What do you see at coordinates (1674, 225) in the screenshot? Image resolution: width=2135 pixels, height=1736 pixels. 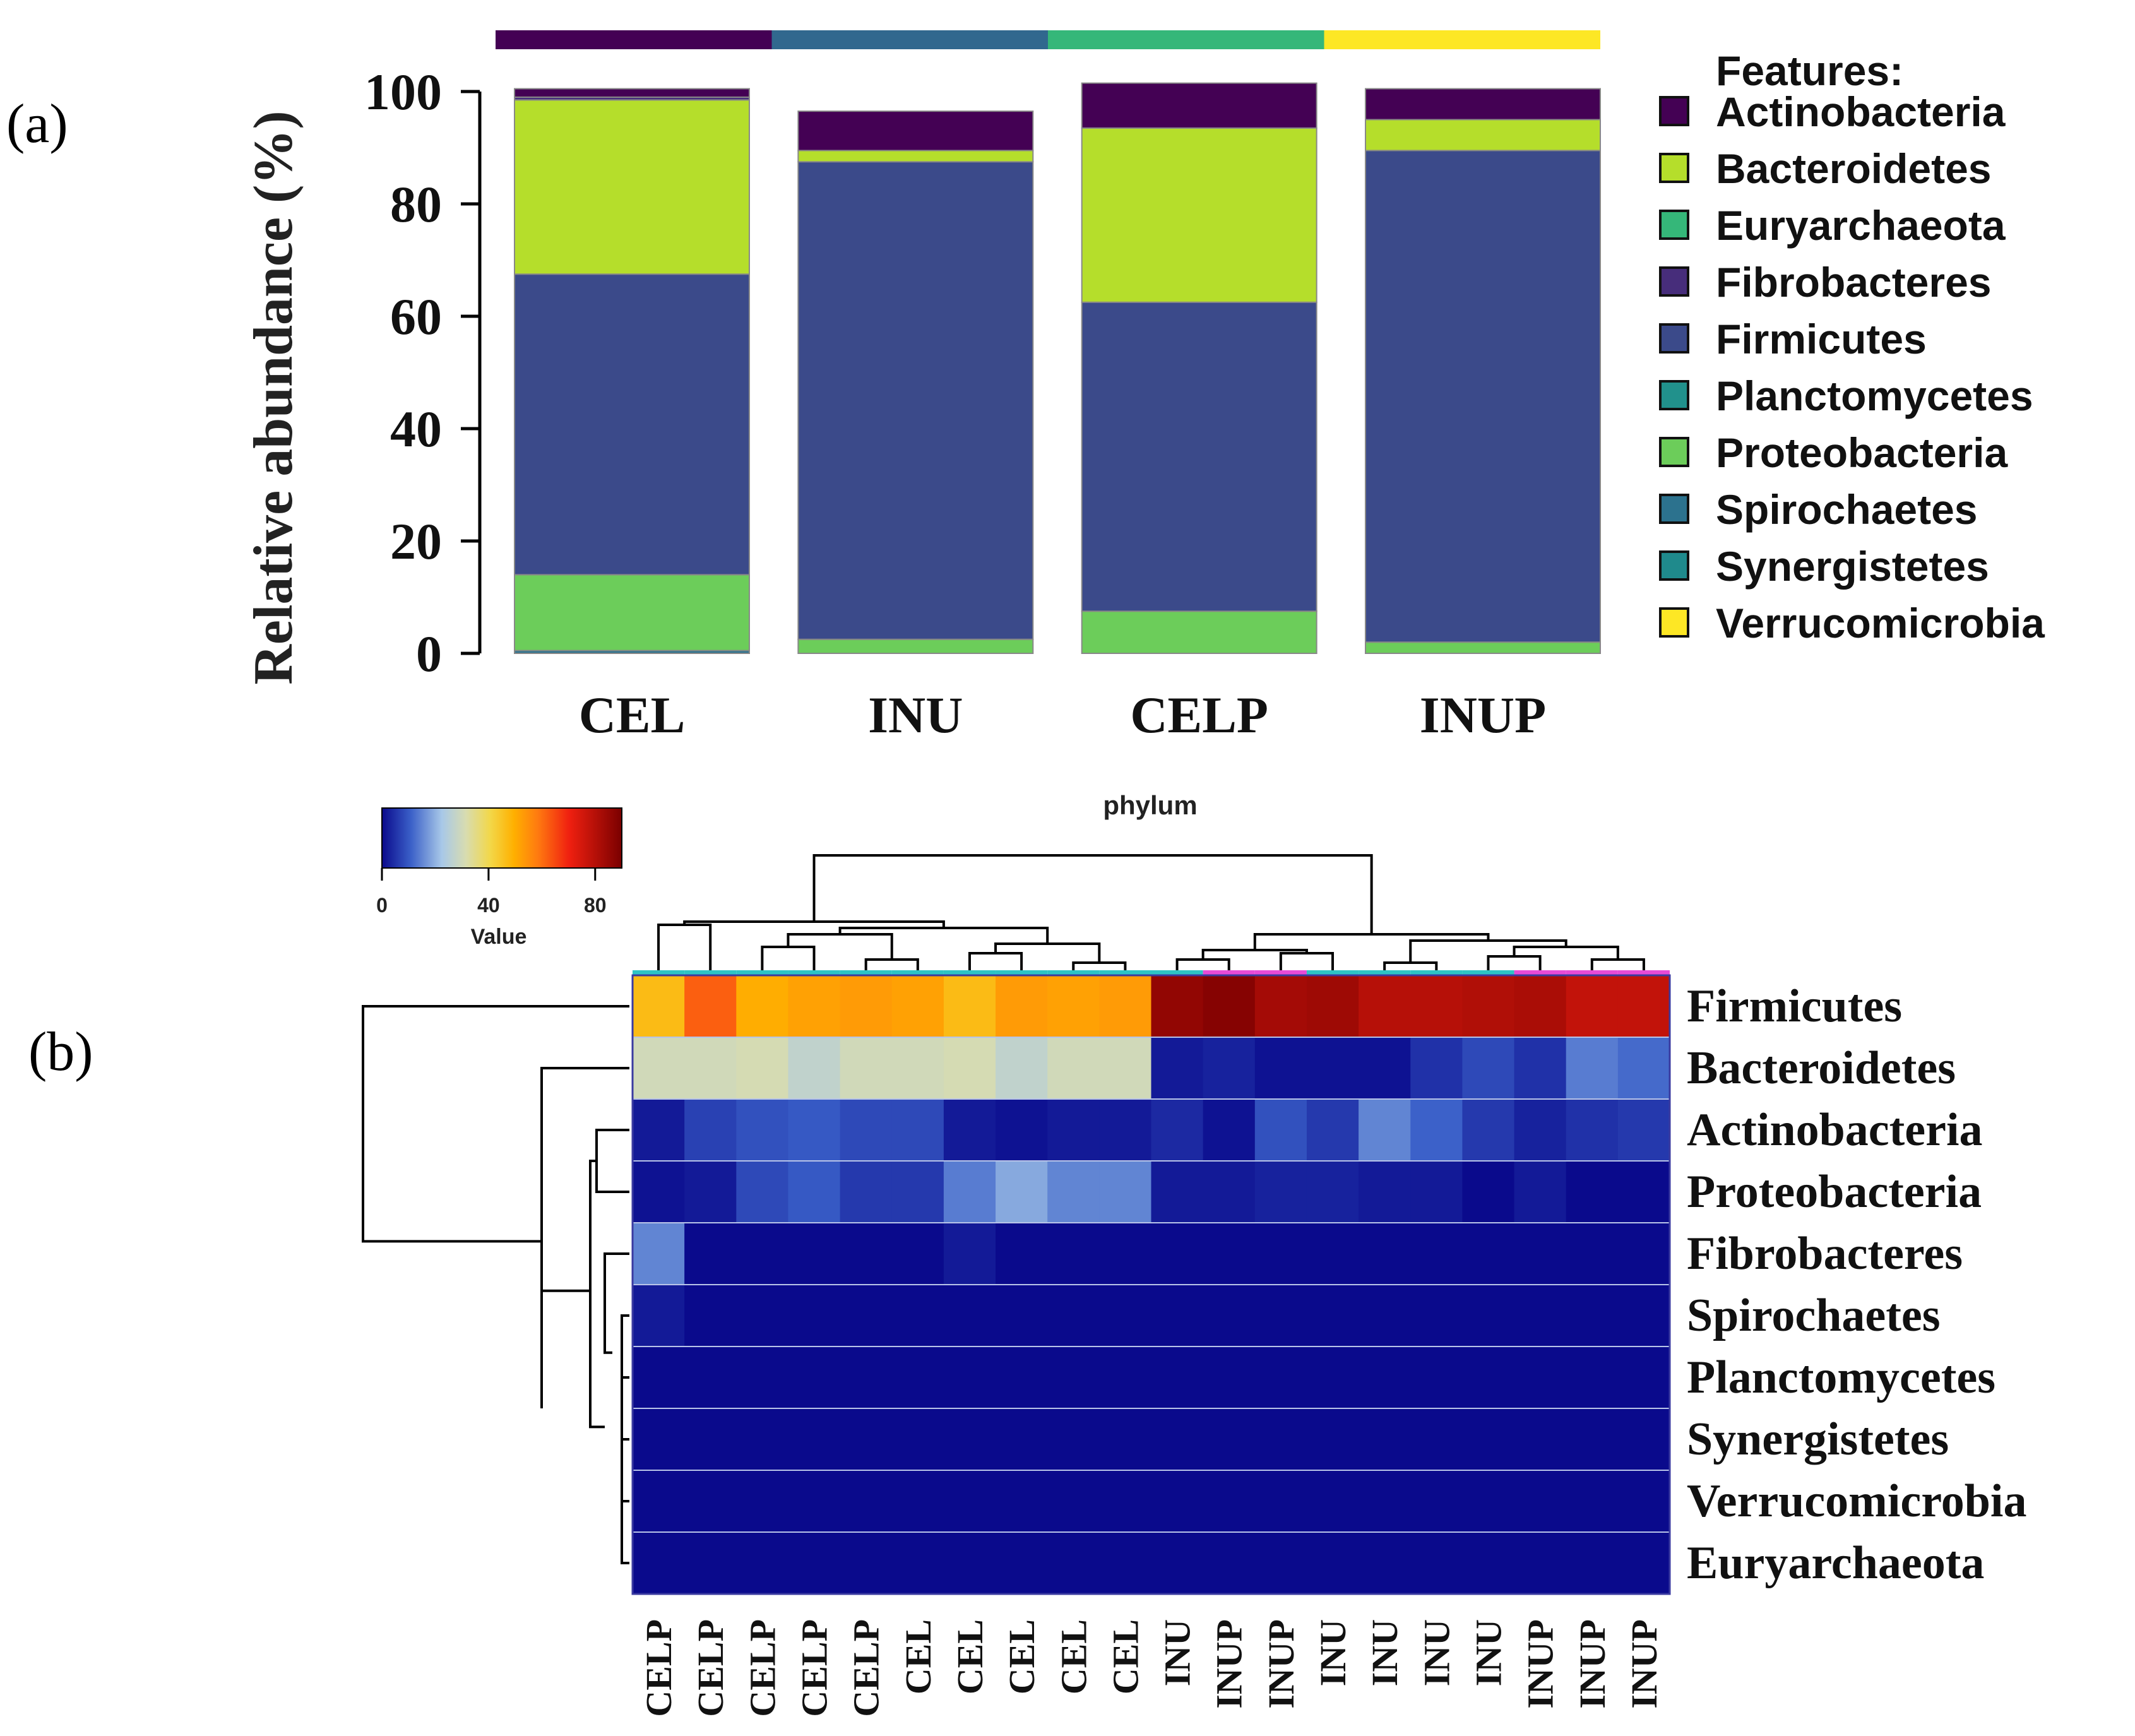 I see `legend-swatch` at bounding box center [1674, 225].